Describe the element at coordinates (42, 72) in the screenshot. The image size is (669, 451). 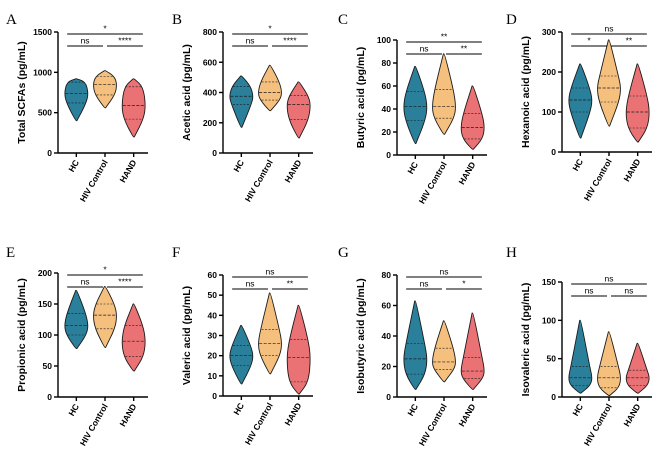
I see `y-tick-label: 1000` at that location.